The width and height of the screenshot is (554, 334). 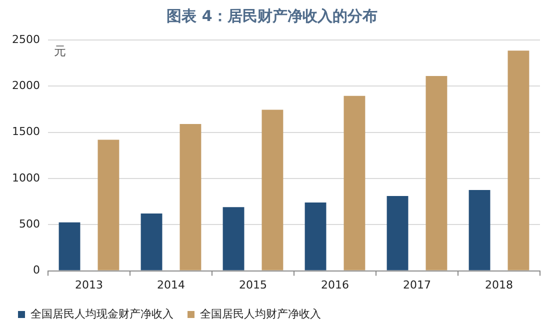 I want to click on y-tick-label: 2500, so click(x=26, y=39).